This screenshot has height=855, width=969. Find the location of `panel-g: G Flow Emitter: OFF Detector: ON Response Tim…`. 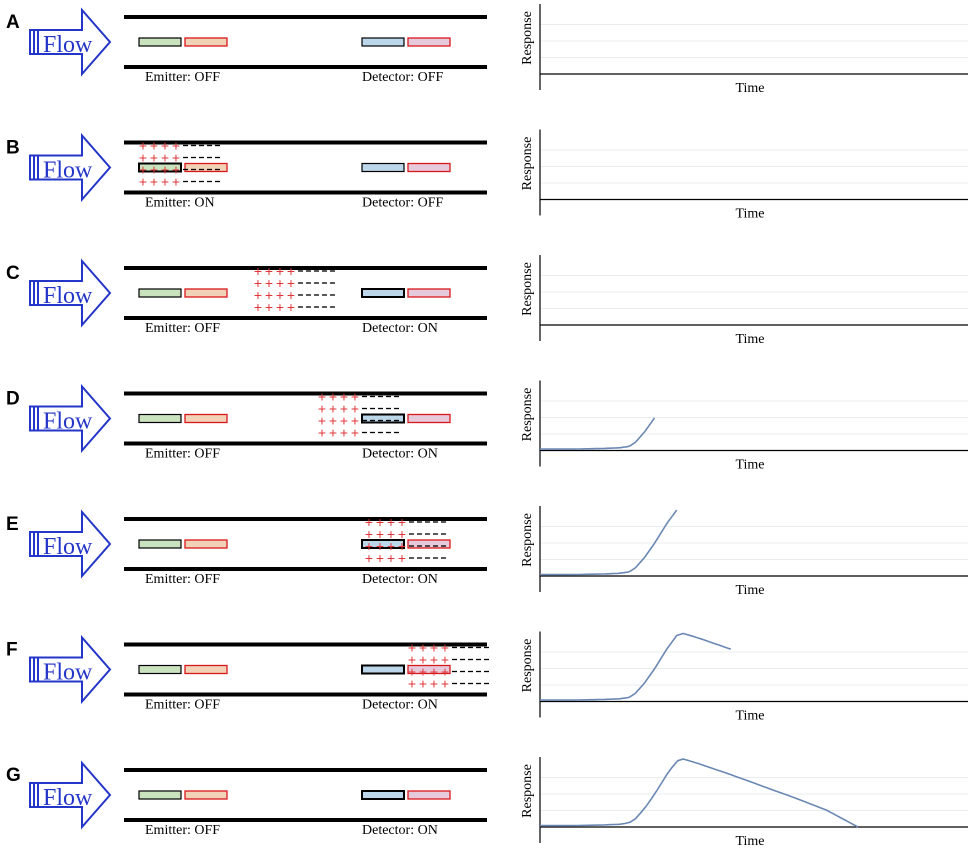

panel-g: G Flow Emitter: OFF Detector: ON Response Tim… is located at coordinates (487, 803).